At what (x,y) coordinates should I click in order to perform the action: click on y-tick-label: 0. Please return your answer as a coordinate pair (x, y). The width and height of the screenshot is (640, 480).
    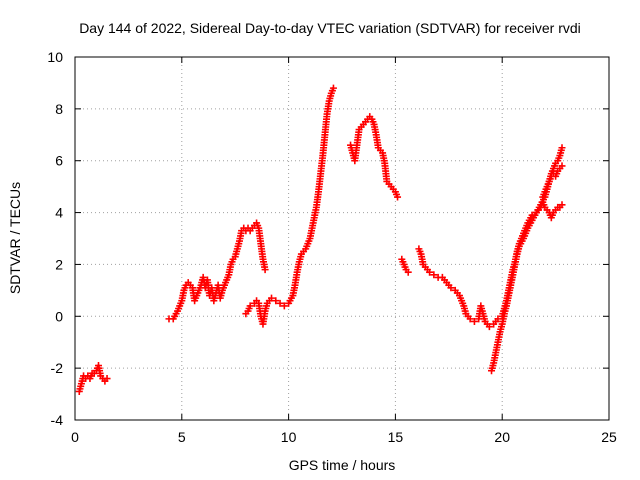
    Looking at the image, I should click on (59, 316).